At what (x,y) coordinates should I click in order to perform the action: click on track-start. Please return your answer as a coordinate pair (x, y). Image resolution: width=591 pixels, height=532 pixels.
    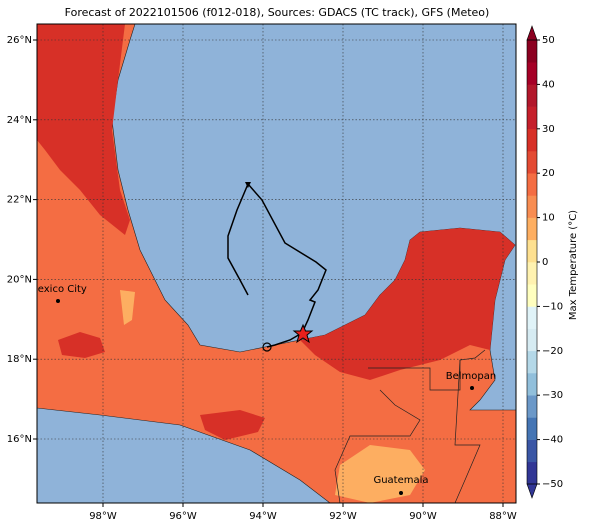
    Looking at the image, I should click on (267, 347).